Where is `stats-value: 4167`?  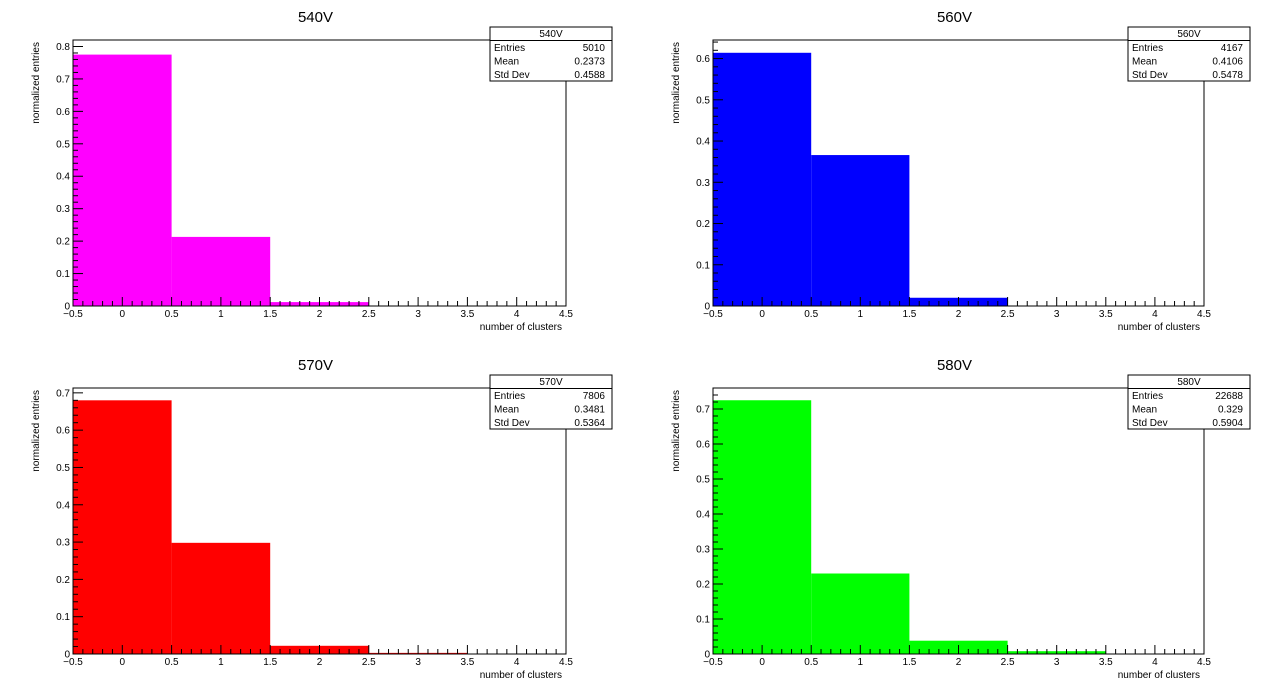
stats-value: 4167 is located at coordinates (1232, 48).